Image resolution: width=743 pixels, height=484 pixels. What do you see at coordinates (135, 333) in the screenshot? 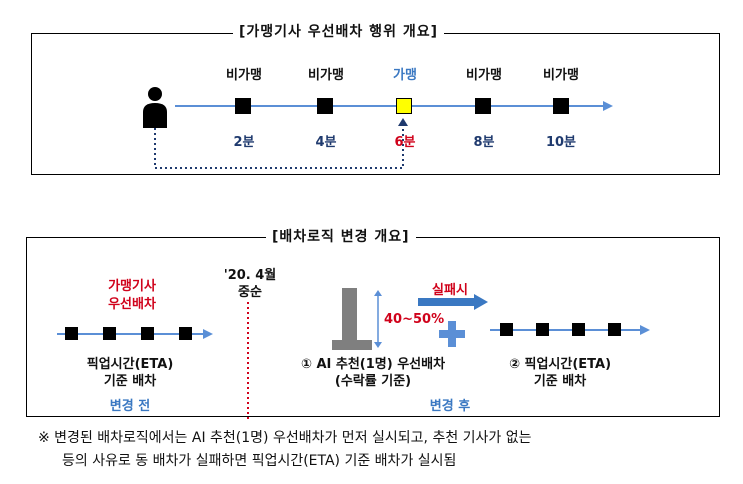
I see `before-timeline` at bounding box center [135, 333].